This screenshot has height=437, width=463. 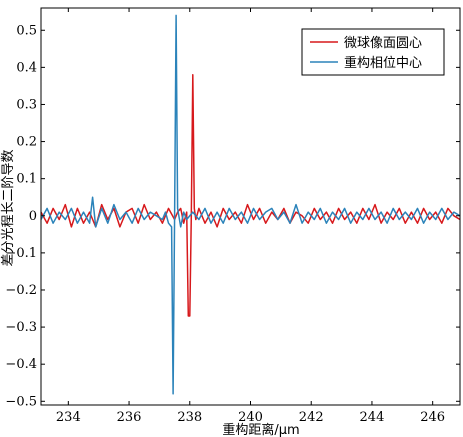 What do you see at coordinates (26, 30) in the screenshot?
I see `y-tick-label: 0.5` at bounding box center [26, 30].